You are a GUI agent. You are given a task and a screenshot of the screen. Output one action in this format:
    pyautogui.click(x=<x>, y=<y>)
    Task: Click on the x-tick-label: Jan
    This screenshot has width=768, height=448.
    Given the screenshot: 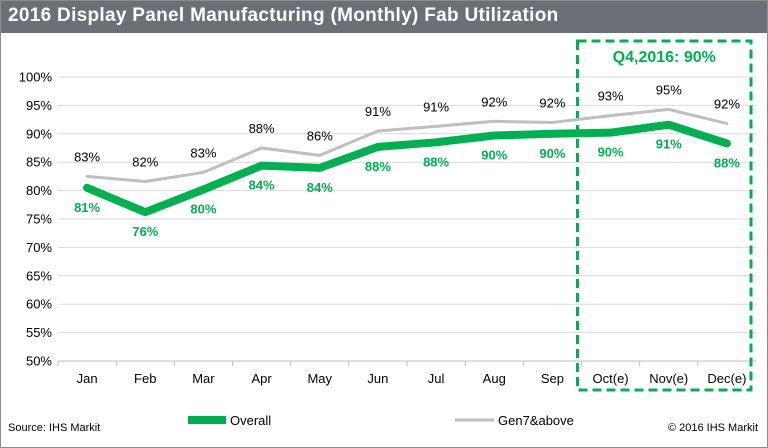 What is the action you would take?
    pyautogui.click(x=87, y=378)
    